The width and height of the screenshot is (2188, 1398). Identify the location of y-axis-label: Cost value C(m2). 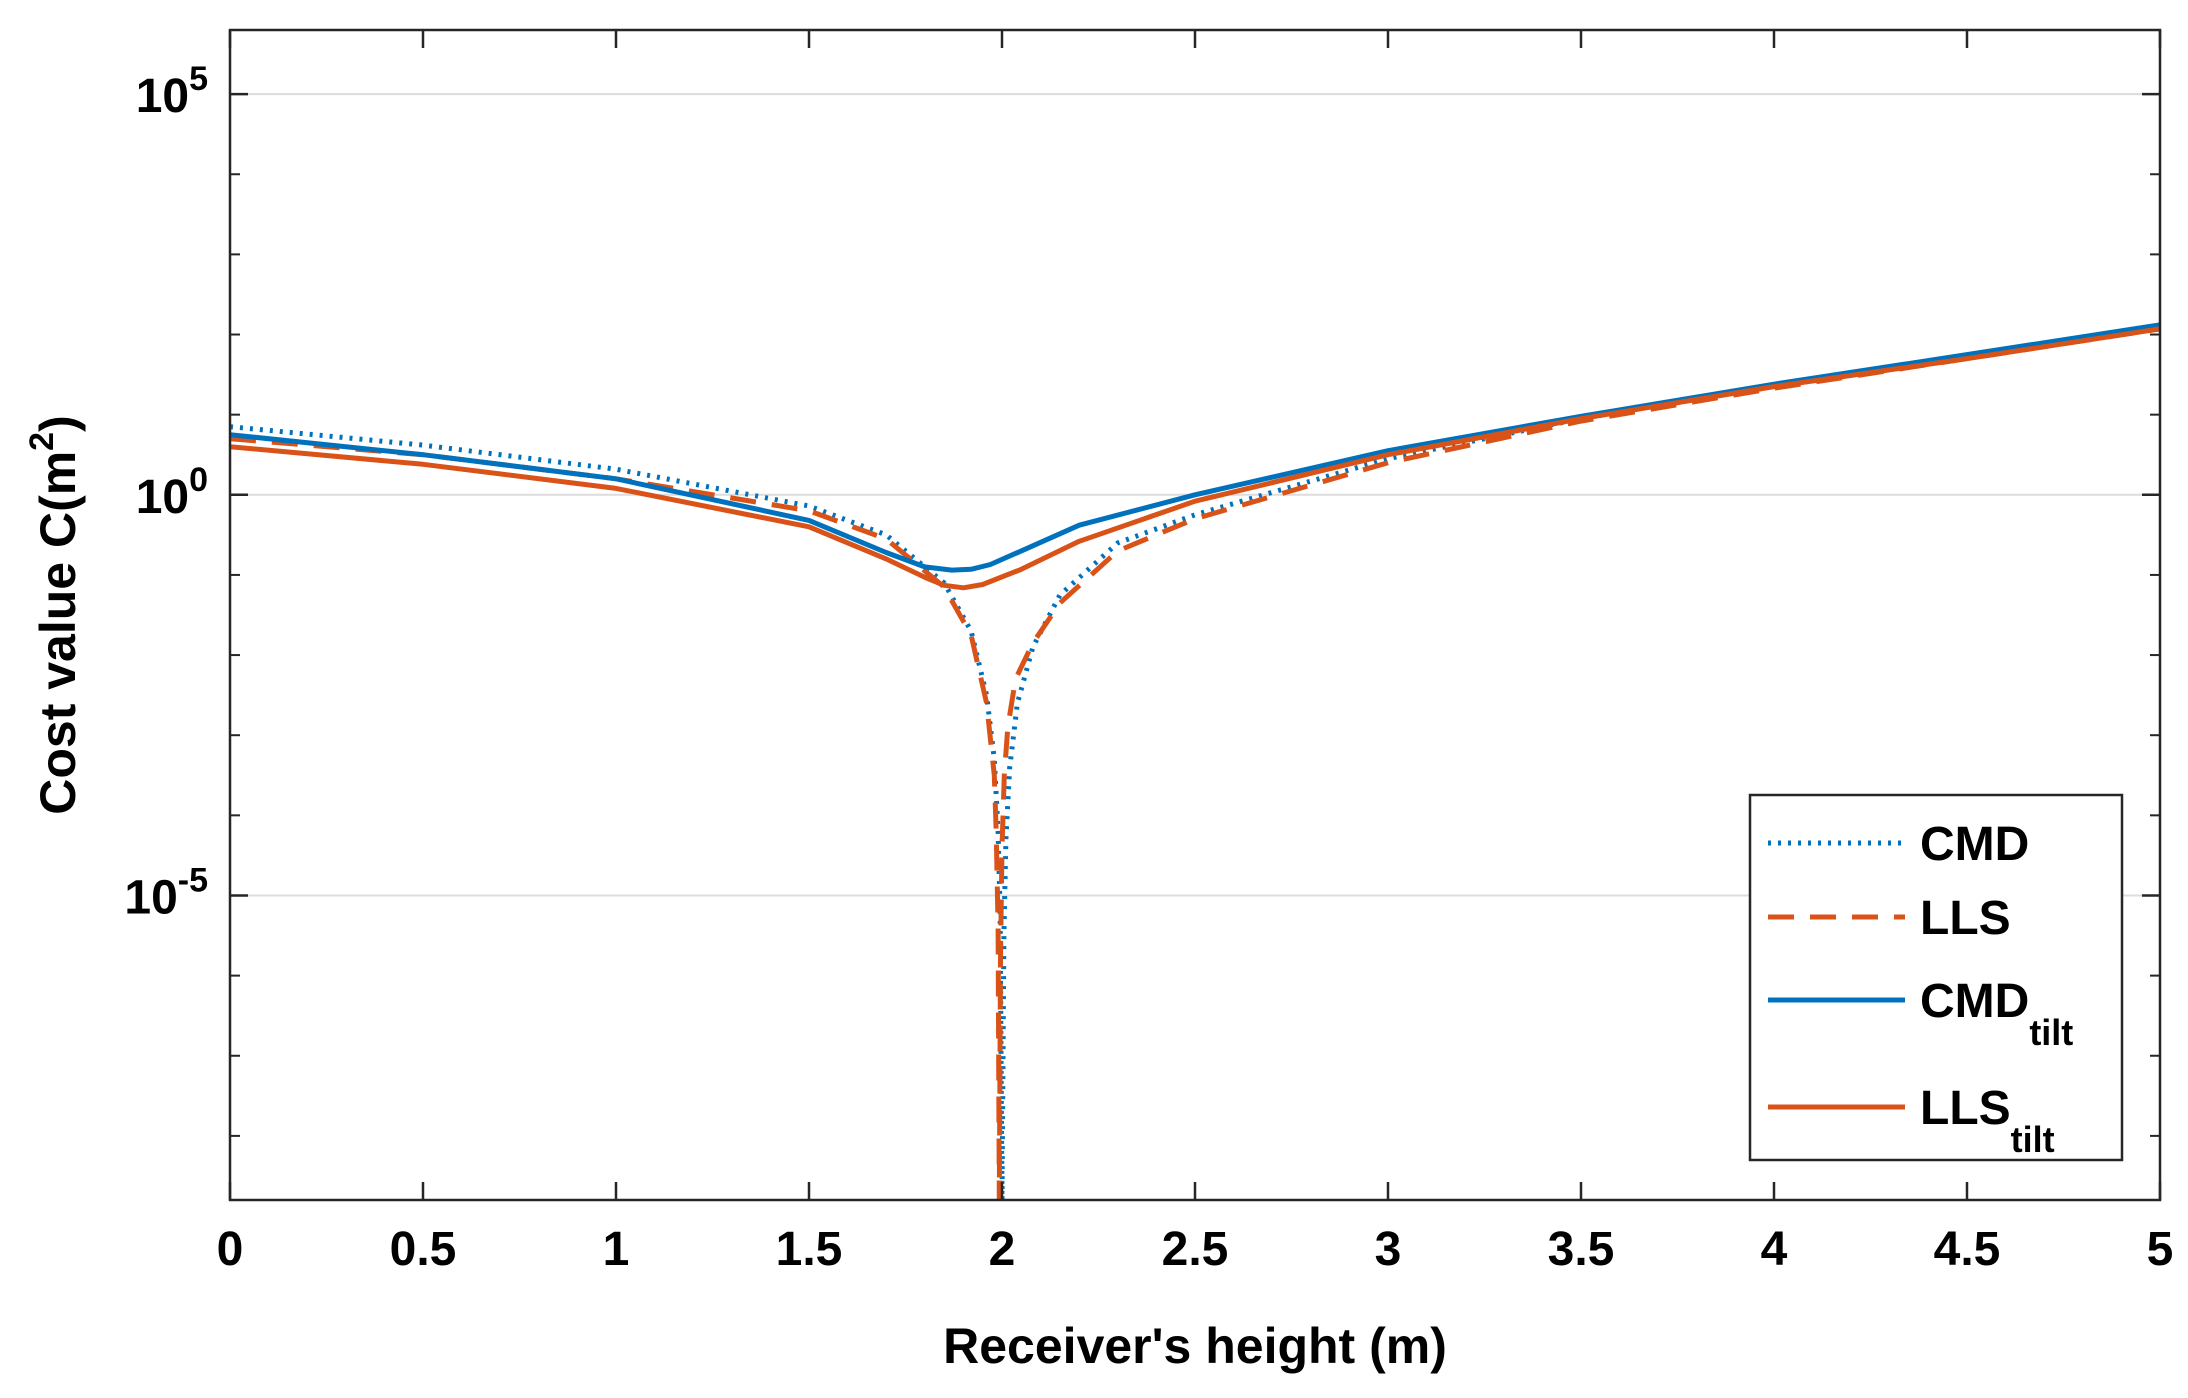
(54, 615).